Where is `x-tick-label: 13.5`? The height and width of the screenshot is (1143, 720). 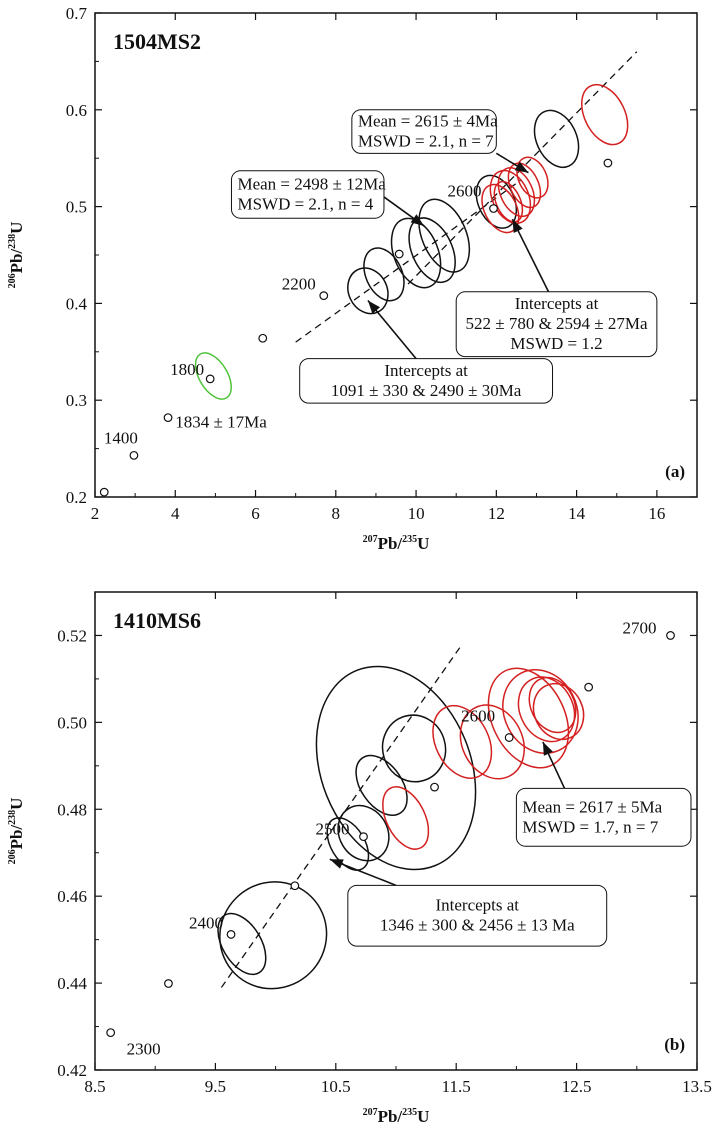 x-tick-label: 13.5 is located at coordinates (697, 1086).